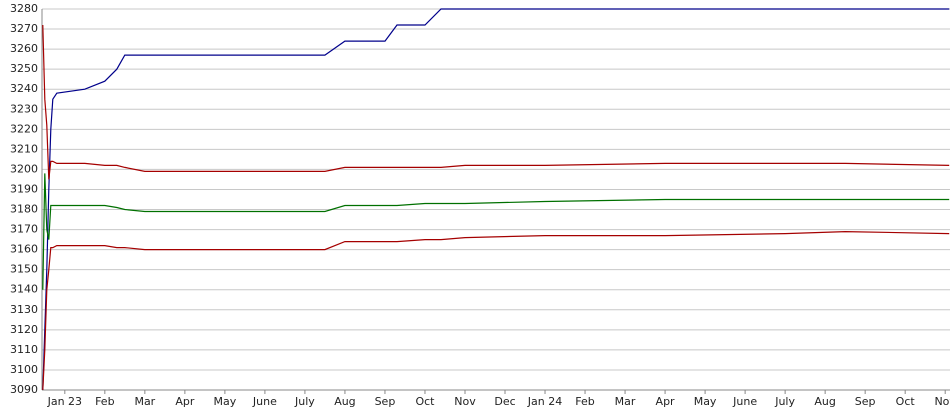  Describe the element at coordinates (24, 369) in the screenshot. I see `y-tick-label: 3100` at that location.